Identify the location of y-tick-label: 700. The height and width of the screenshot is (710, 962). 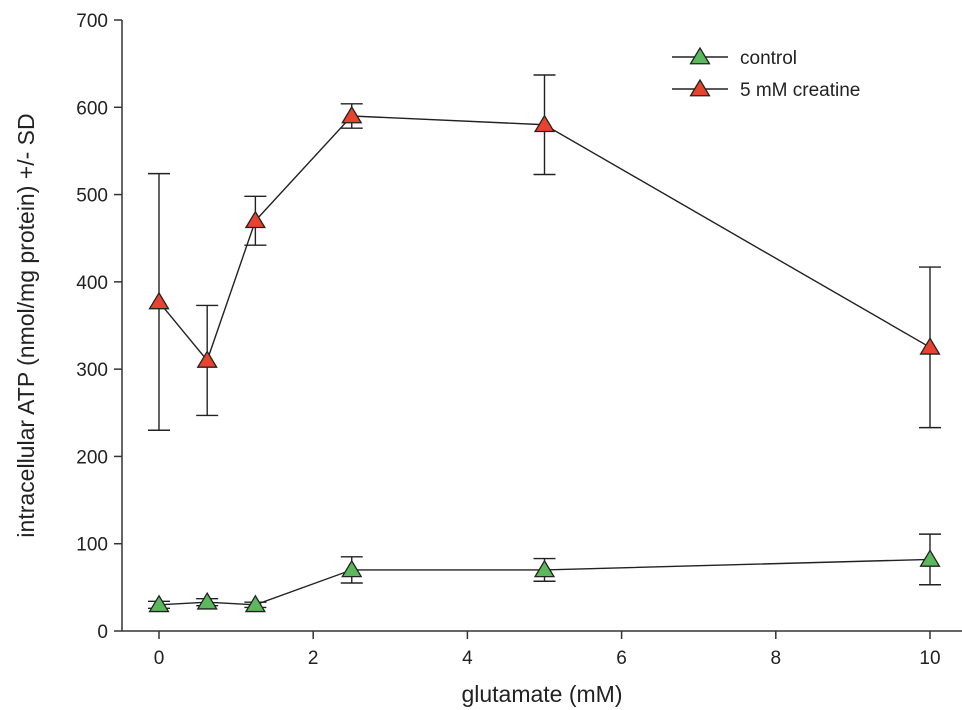
(92, 21).